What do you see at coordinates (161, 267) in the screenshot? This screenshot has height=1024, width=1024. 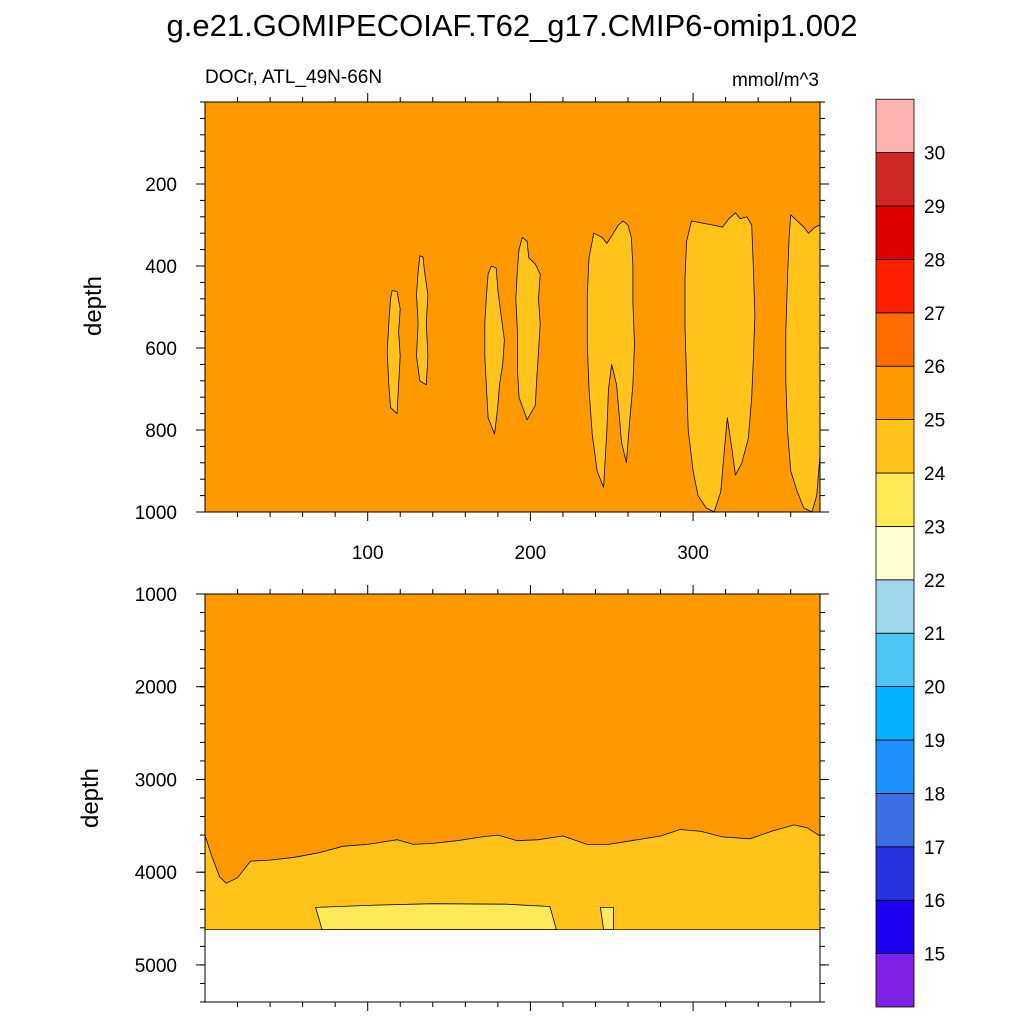 I see `upper-y-tick-label: 400` at bounding box center [161, 267].